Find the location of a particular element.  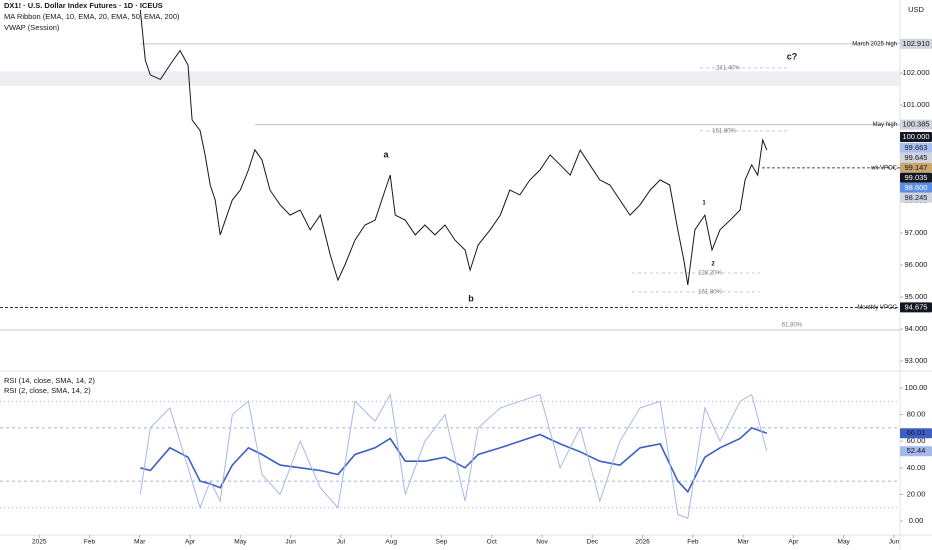

x-tick-label: Dec is located at coordinates (593, 542).